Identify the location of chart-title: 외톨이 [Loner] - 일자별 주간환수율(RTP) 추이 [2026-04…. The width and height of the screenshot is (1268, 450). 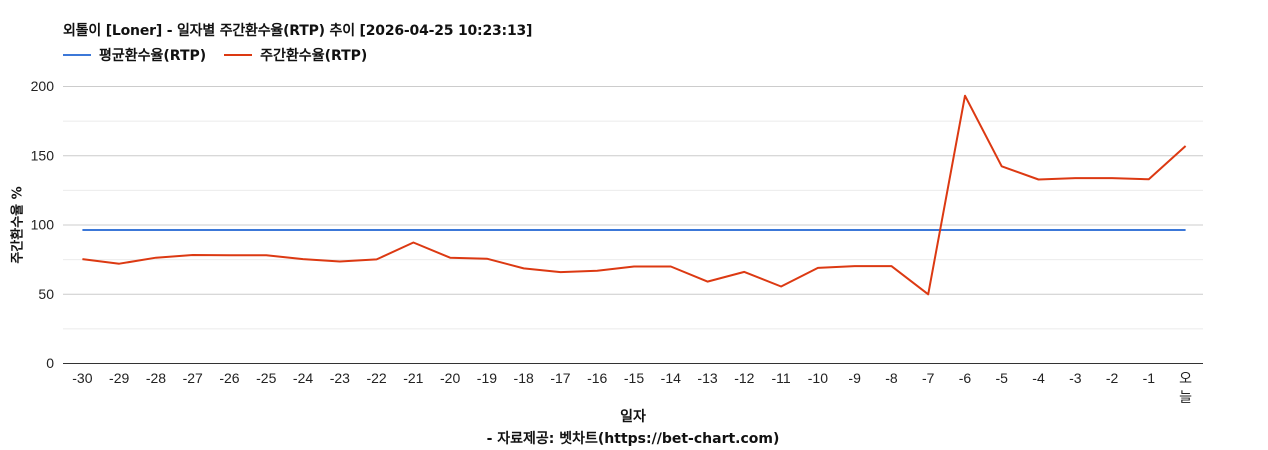
(298, 31).